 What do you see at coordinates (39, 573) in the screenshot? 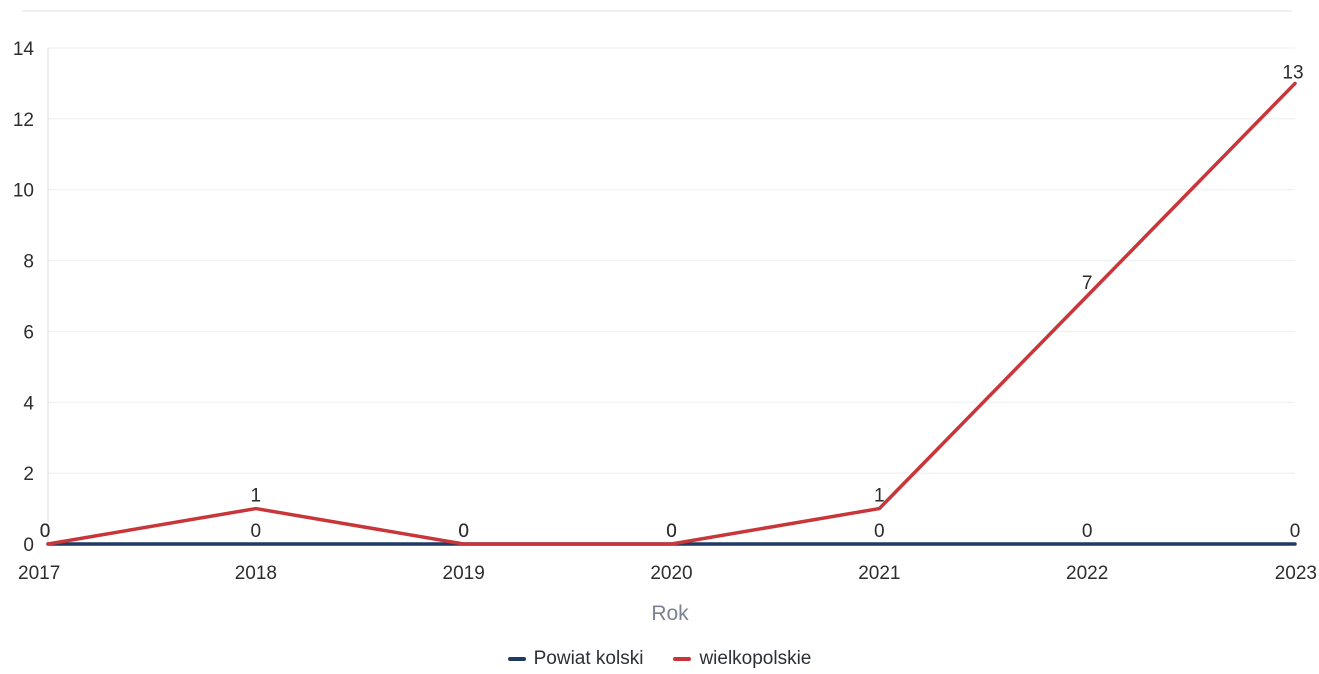
I see `x-tick-label: 2017` at bounding box center [39, 573].